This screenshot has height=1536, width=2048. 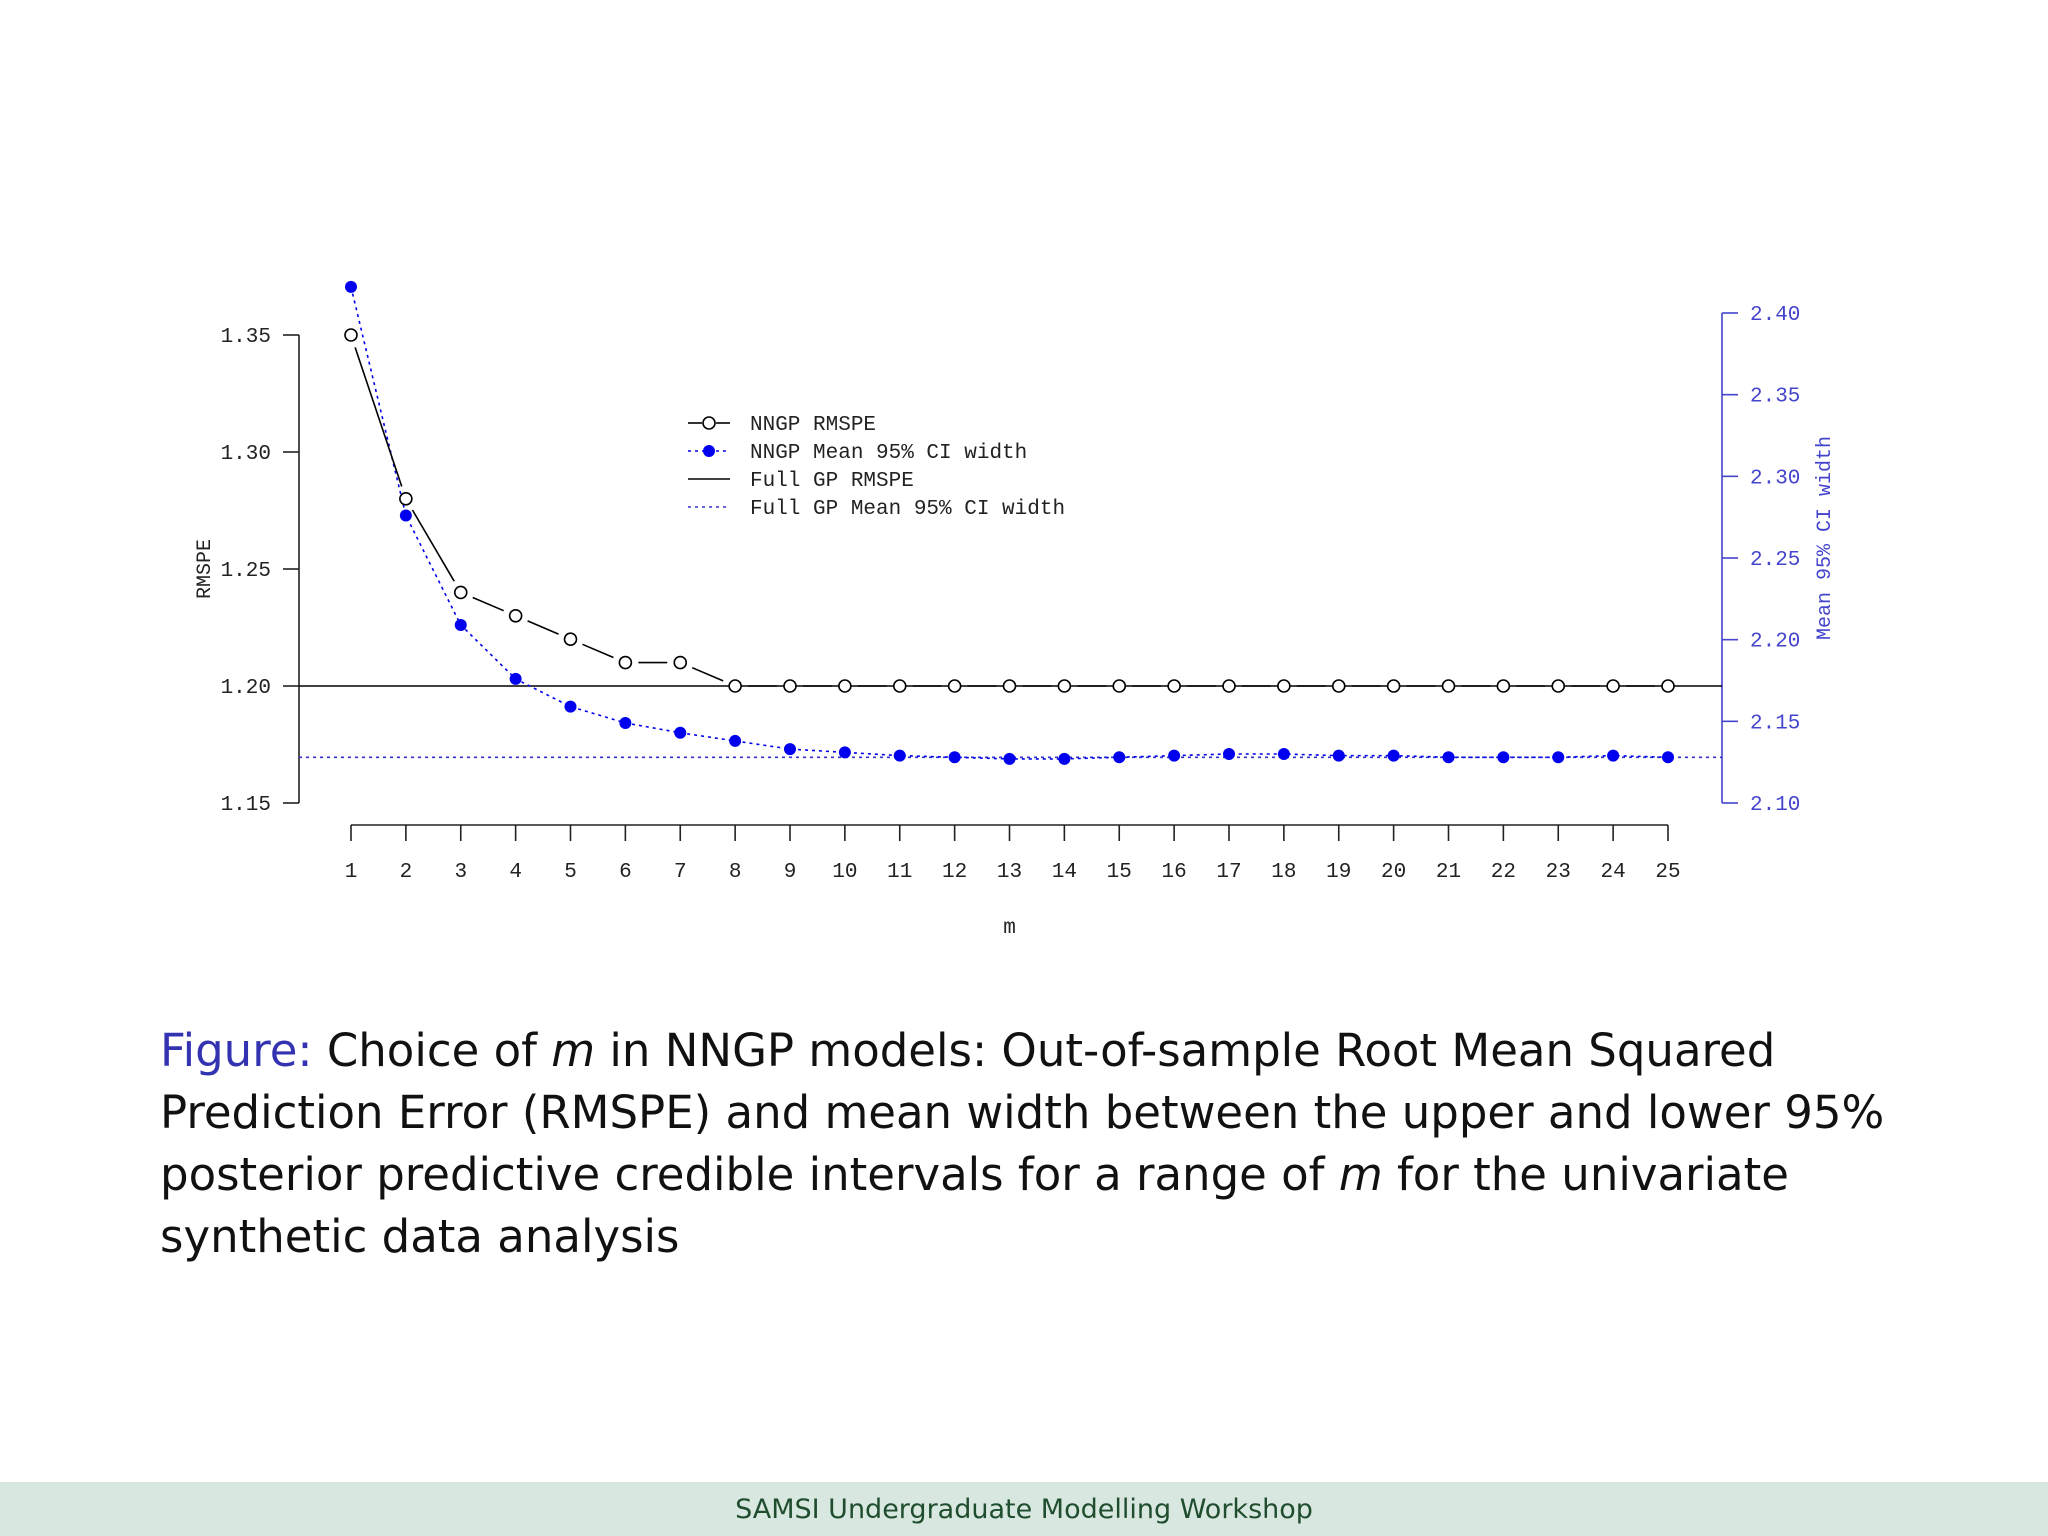 I want to click on x-tick-label: 15, so click(x=1119, y=872).